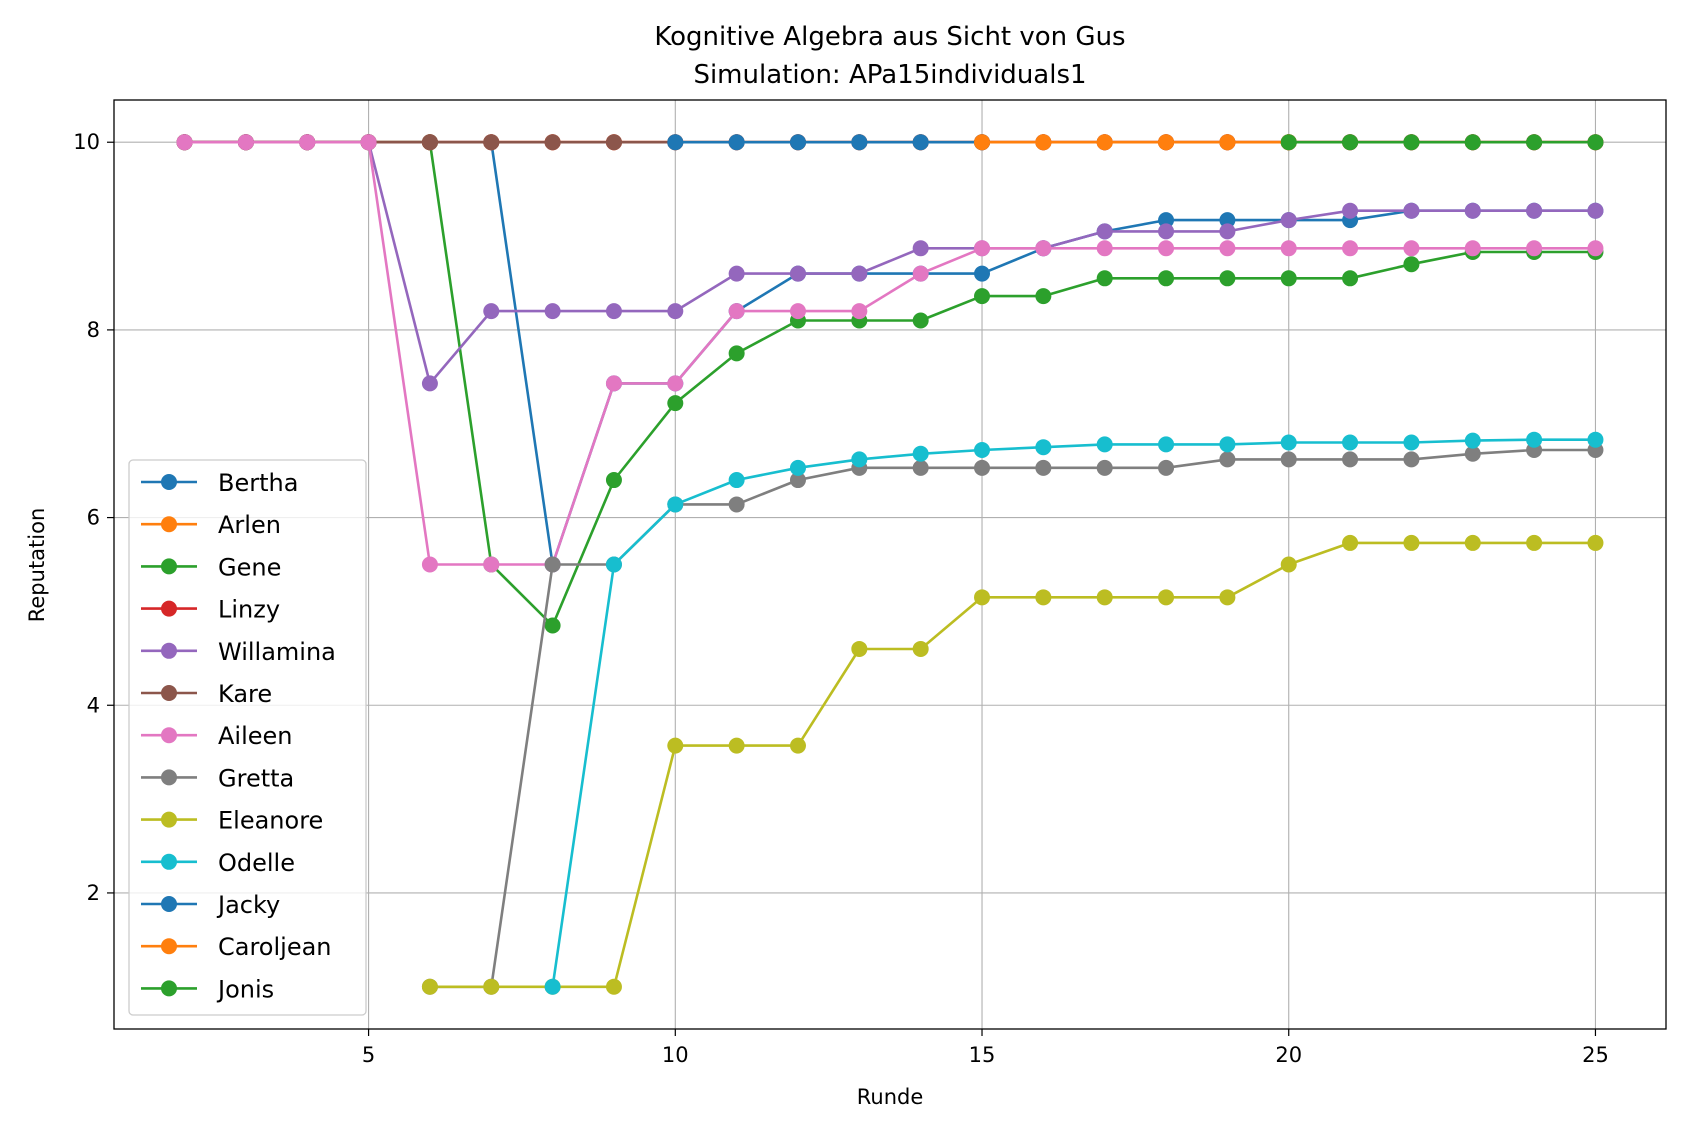  I want to click on y-tick-label: 4, so click(93, 705).